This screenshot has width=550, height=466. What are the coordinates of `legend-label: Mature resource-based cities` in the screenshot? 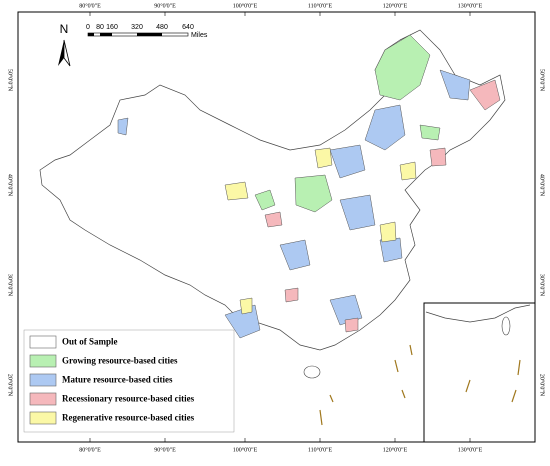 It's located at (117, 380).